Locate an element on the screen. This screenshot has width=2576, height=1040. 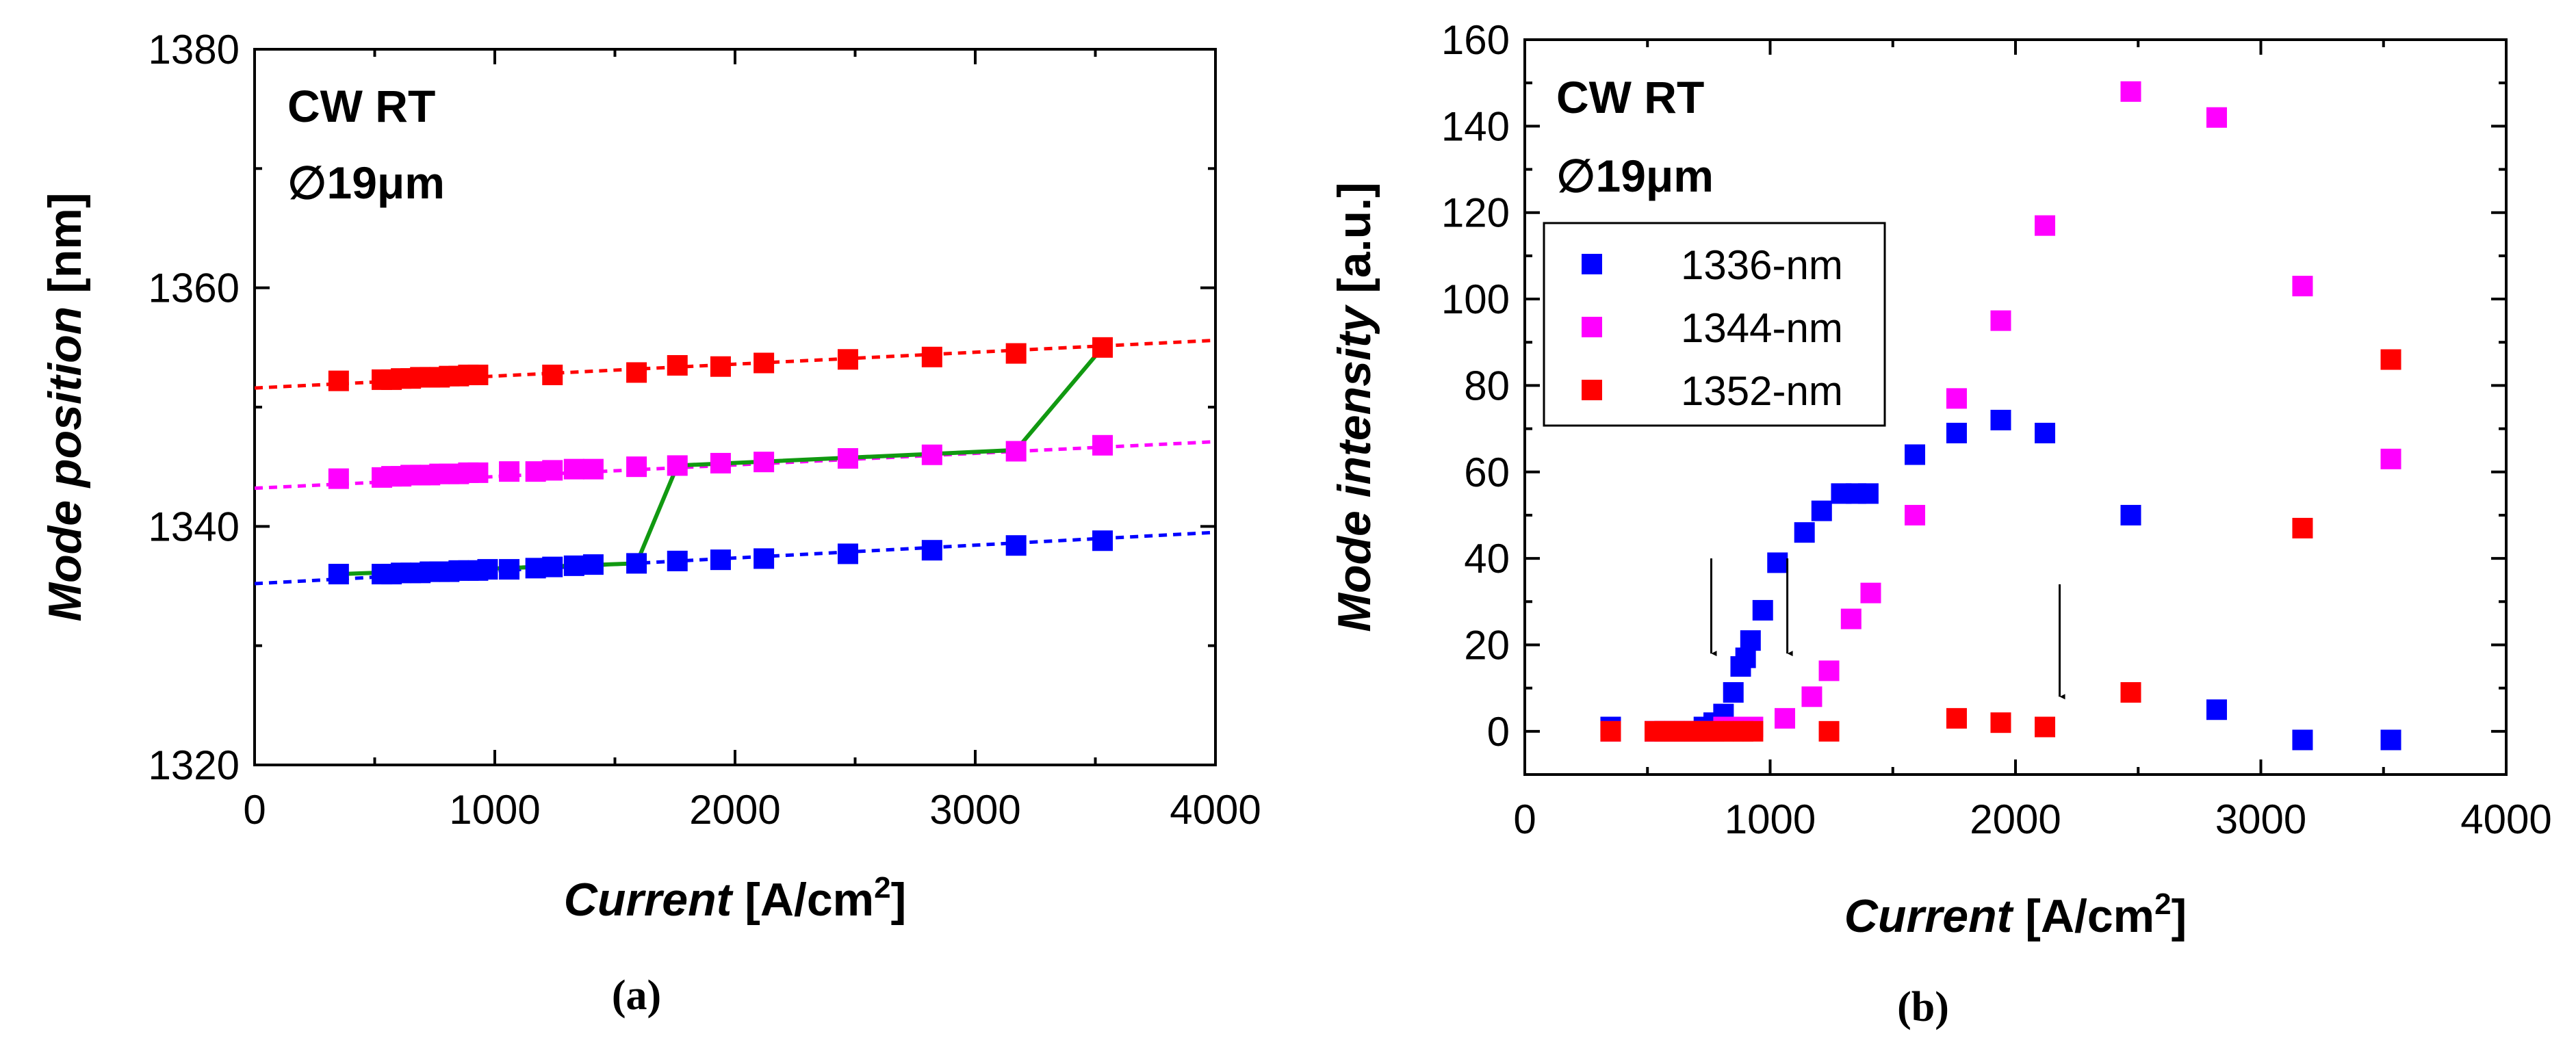
y-axis-label-italic: Mode position is located at coordinates (65, 464).